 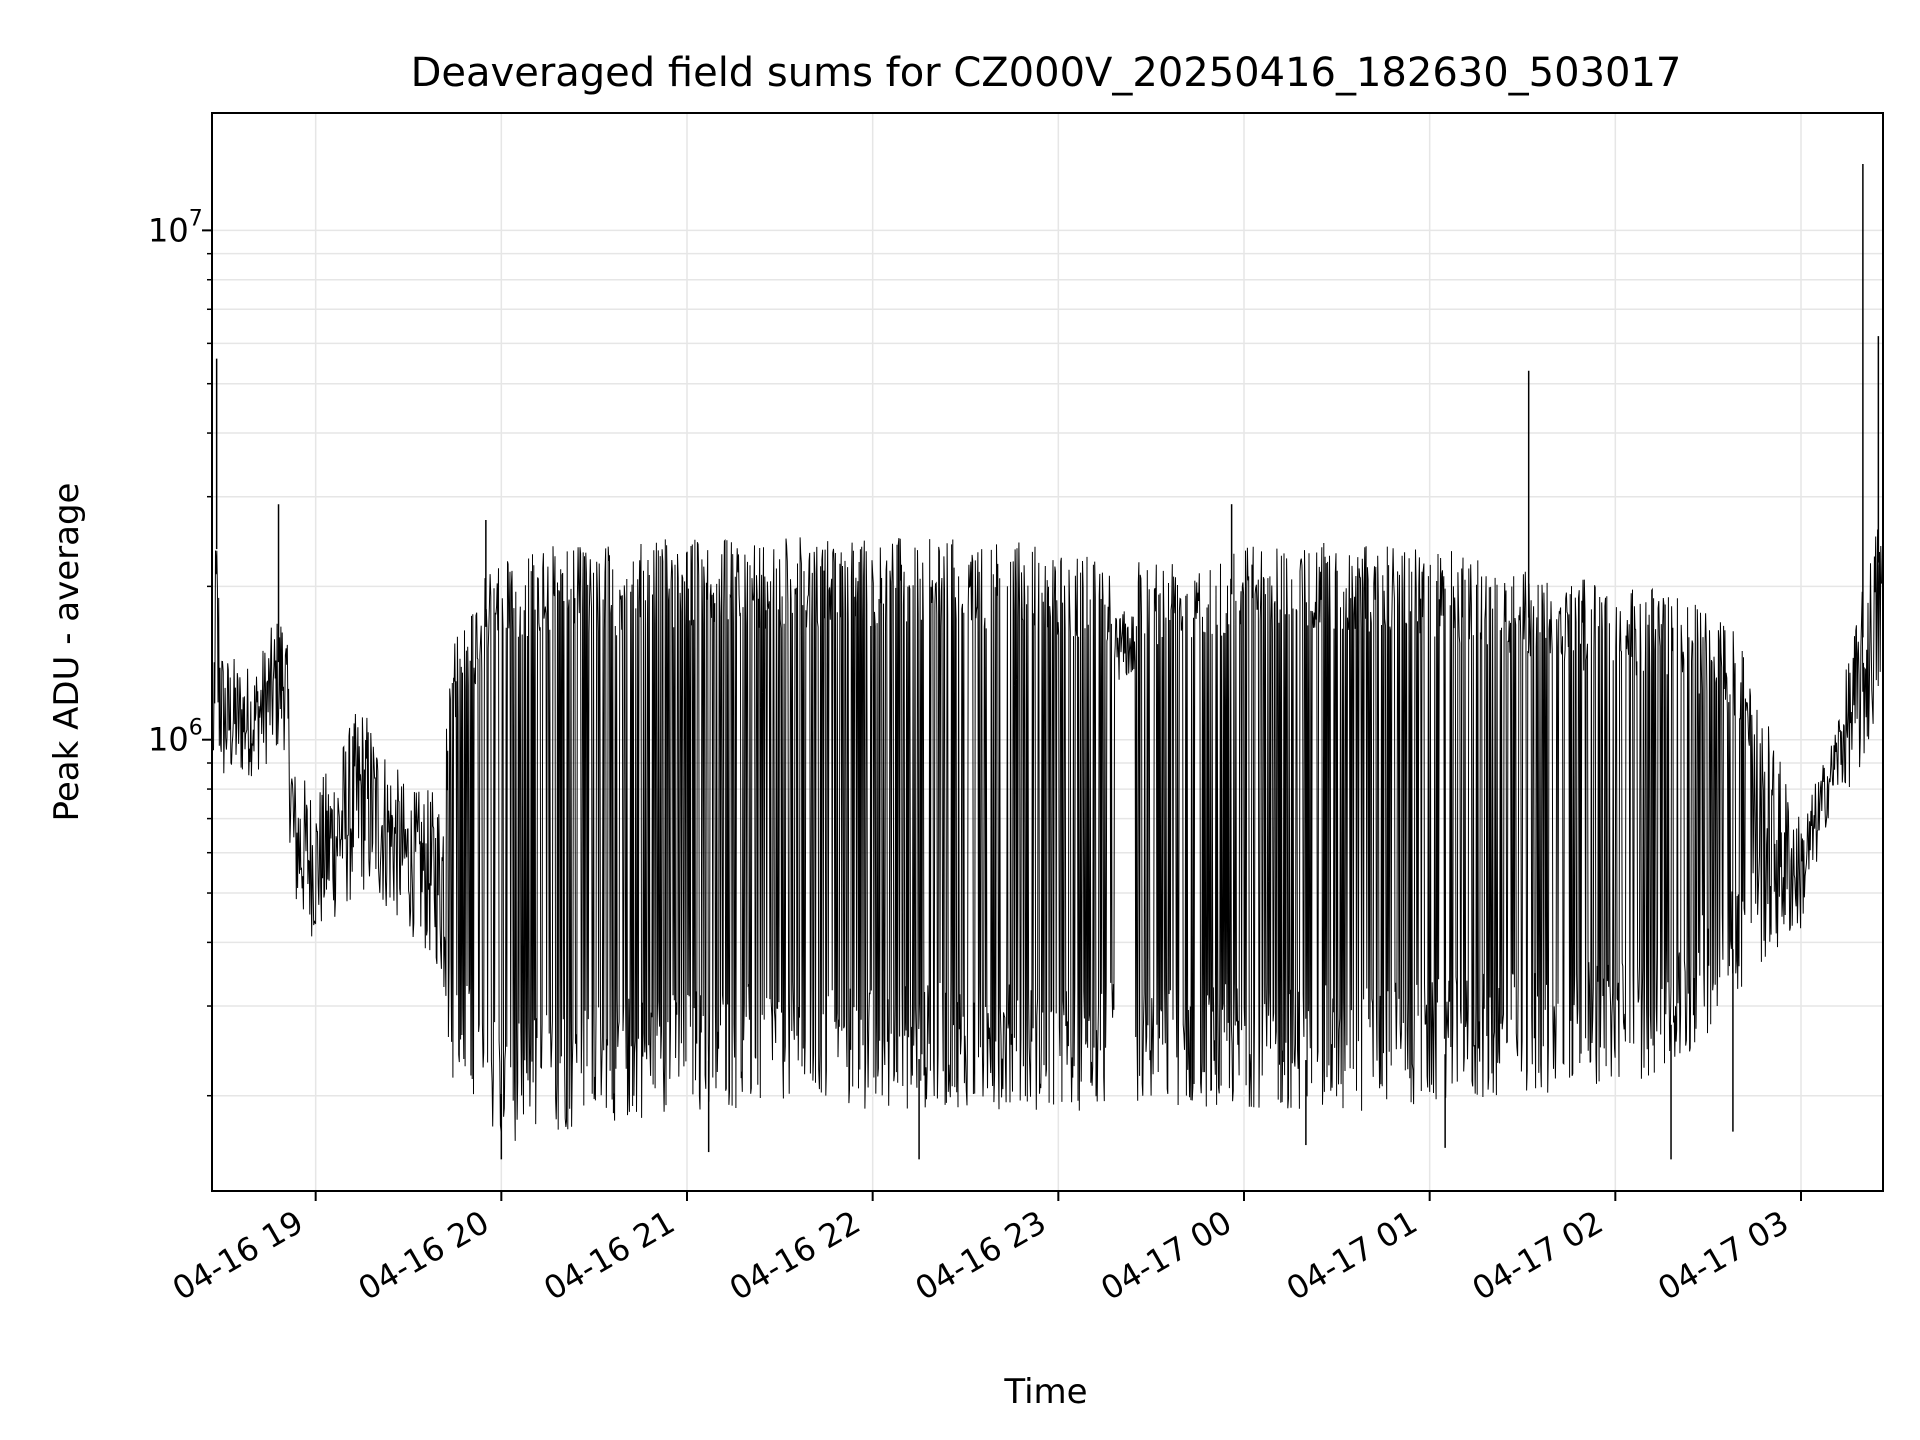 I want to click on y-axis: 10⁶ 10⁷, so click(x=180, y=651).